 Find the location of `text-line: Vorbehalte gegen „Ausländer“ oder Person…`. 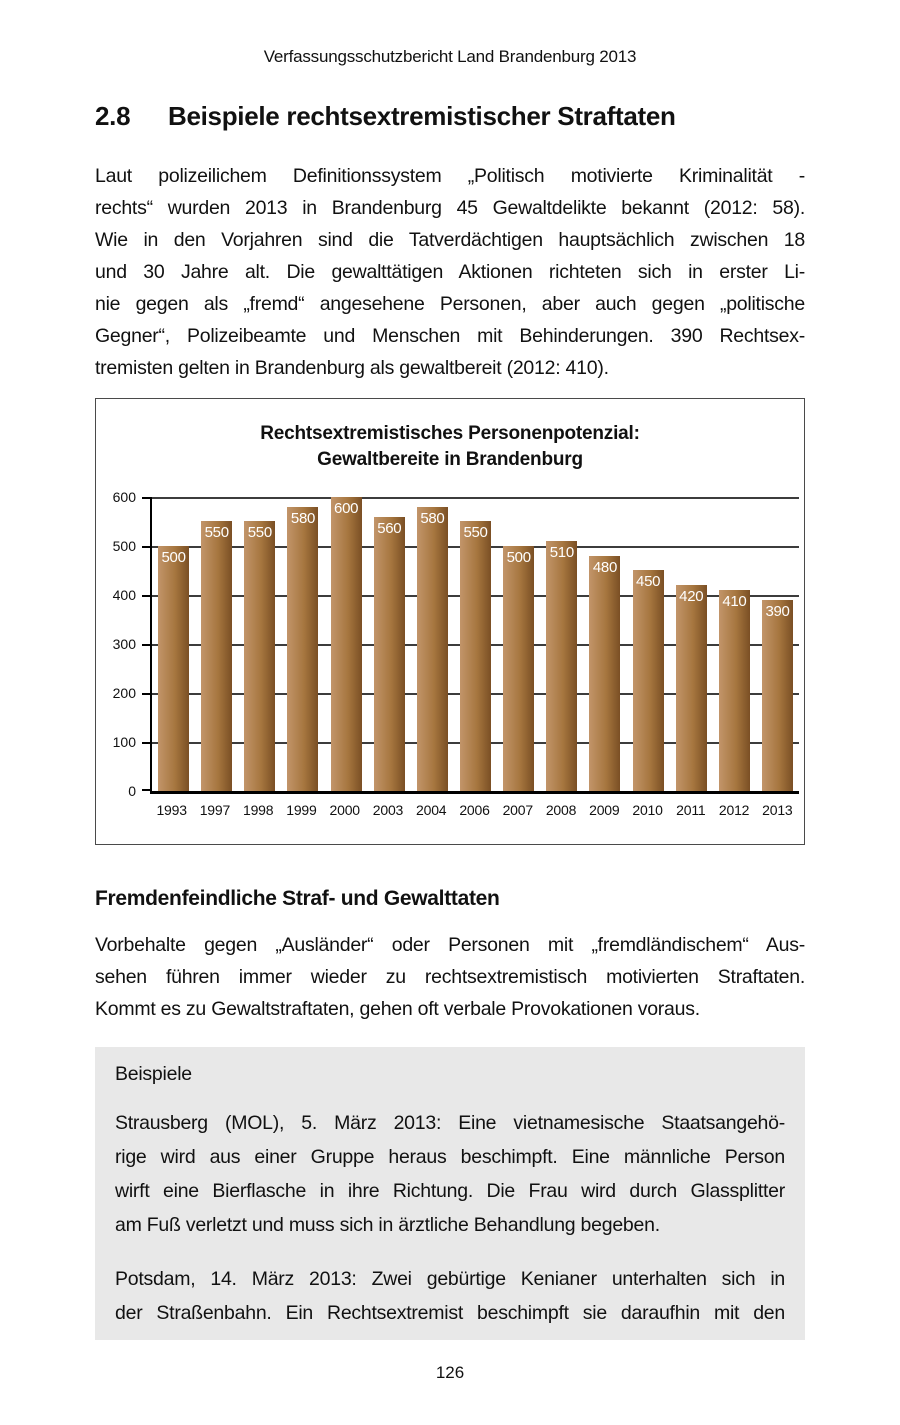

text-line: Vorbehalte gegen „Ausländer“ oder Person… is located at coordinates (450, 945).